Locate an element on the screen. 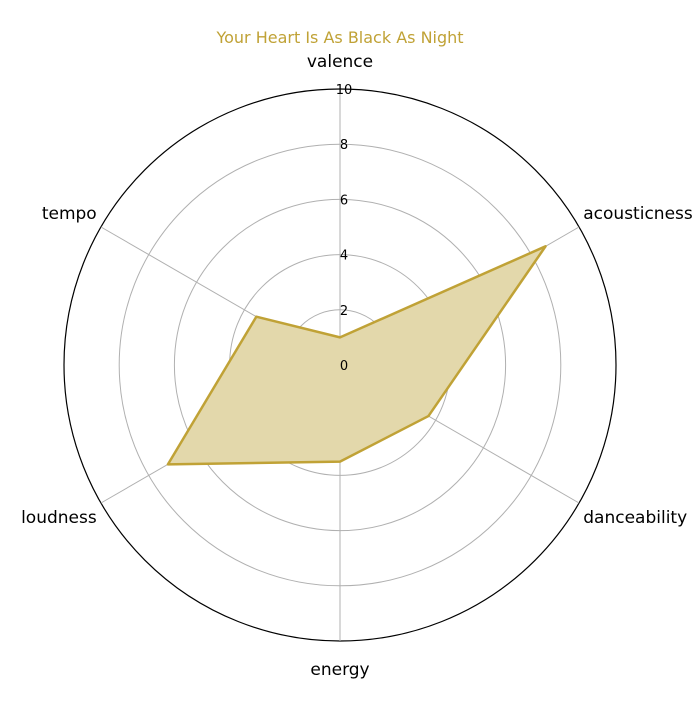 This screenshot has width=695, height=721. axis-label-loudness: loudness is located at coordinates (59, 518).